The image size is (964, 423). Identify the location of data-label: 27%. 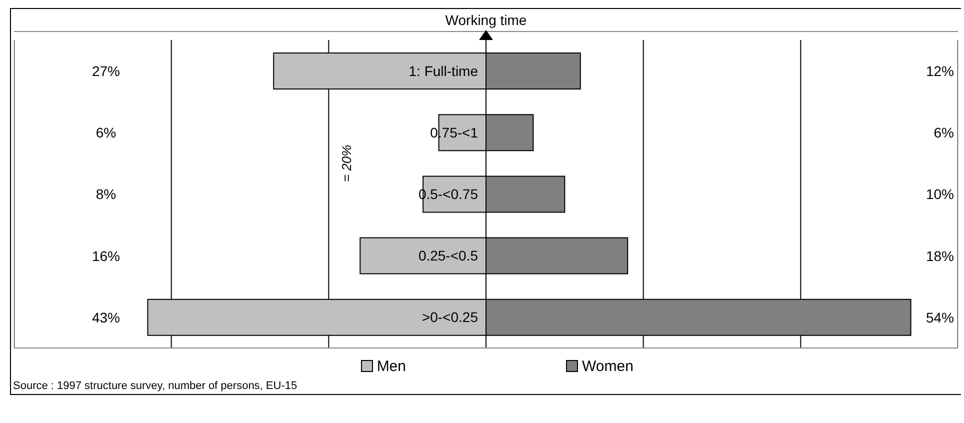
(106, 71).